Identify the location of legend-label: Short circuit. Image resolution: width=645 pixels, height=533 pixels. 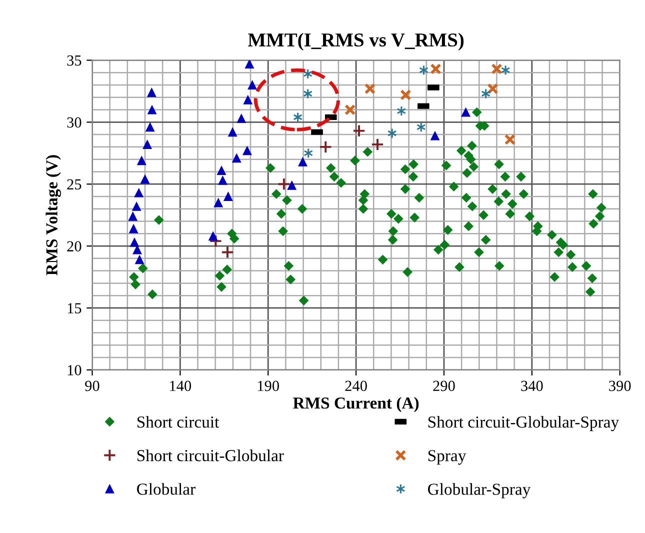
(178, 422).